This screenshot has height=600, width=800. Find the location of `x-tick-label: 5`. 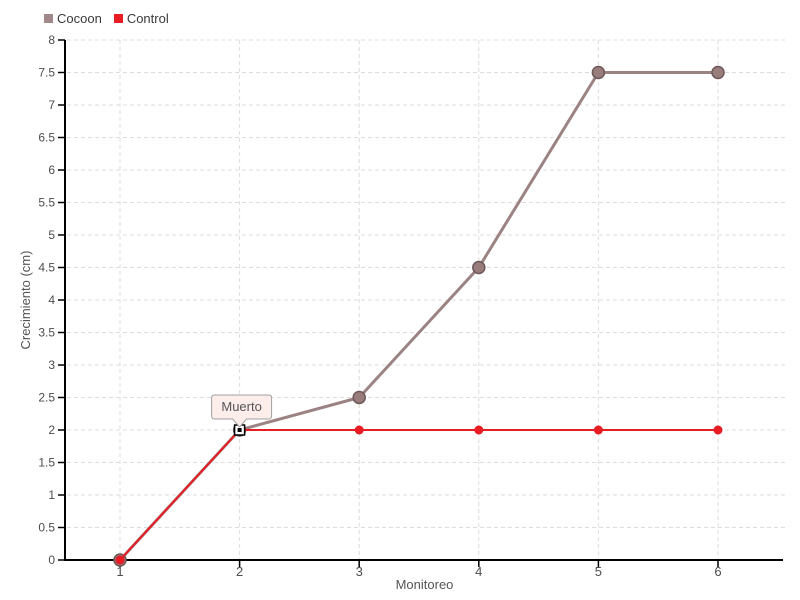

x-tick-label: 5 is located at coordinates (598, 571).